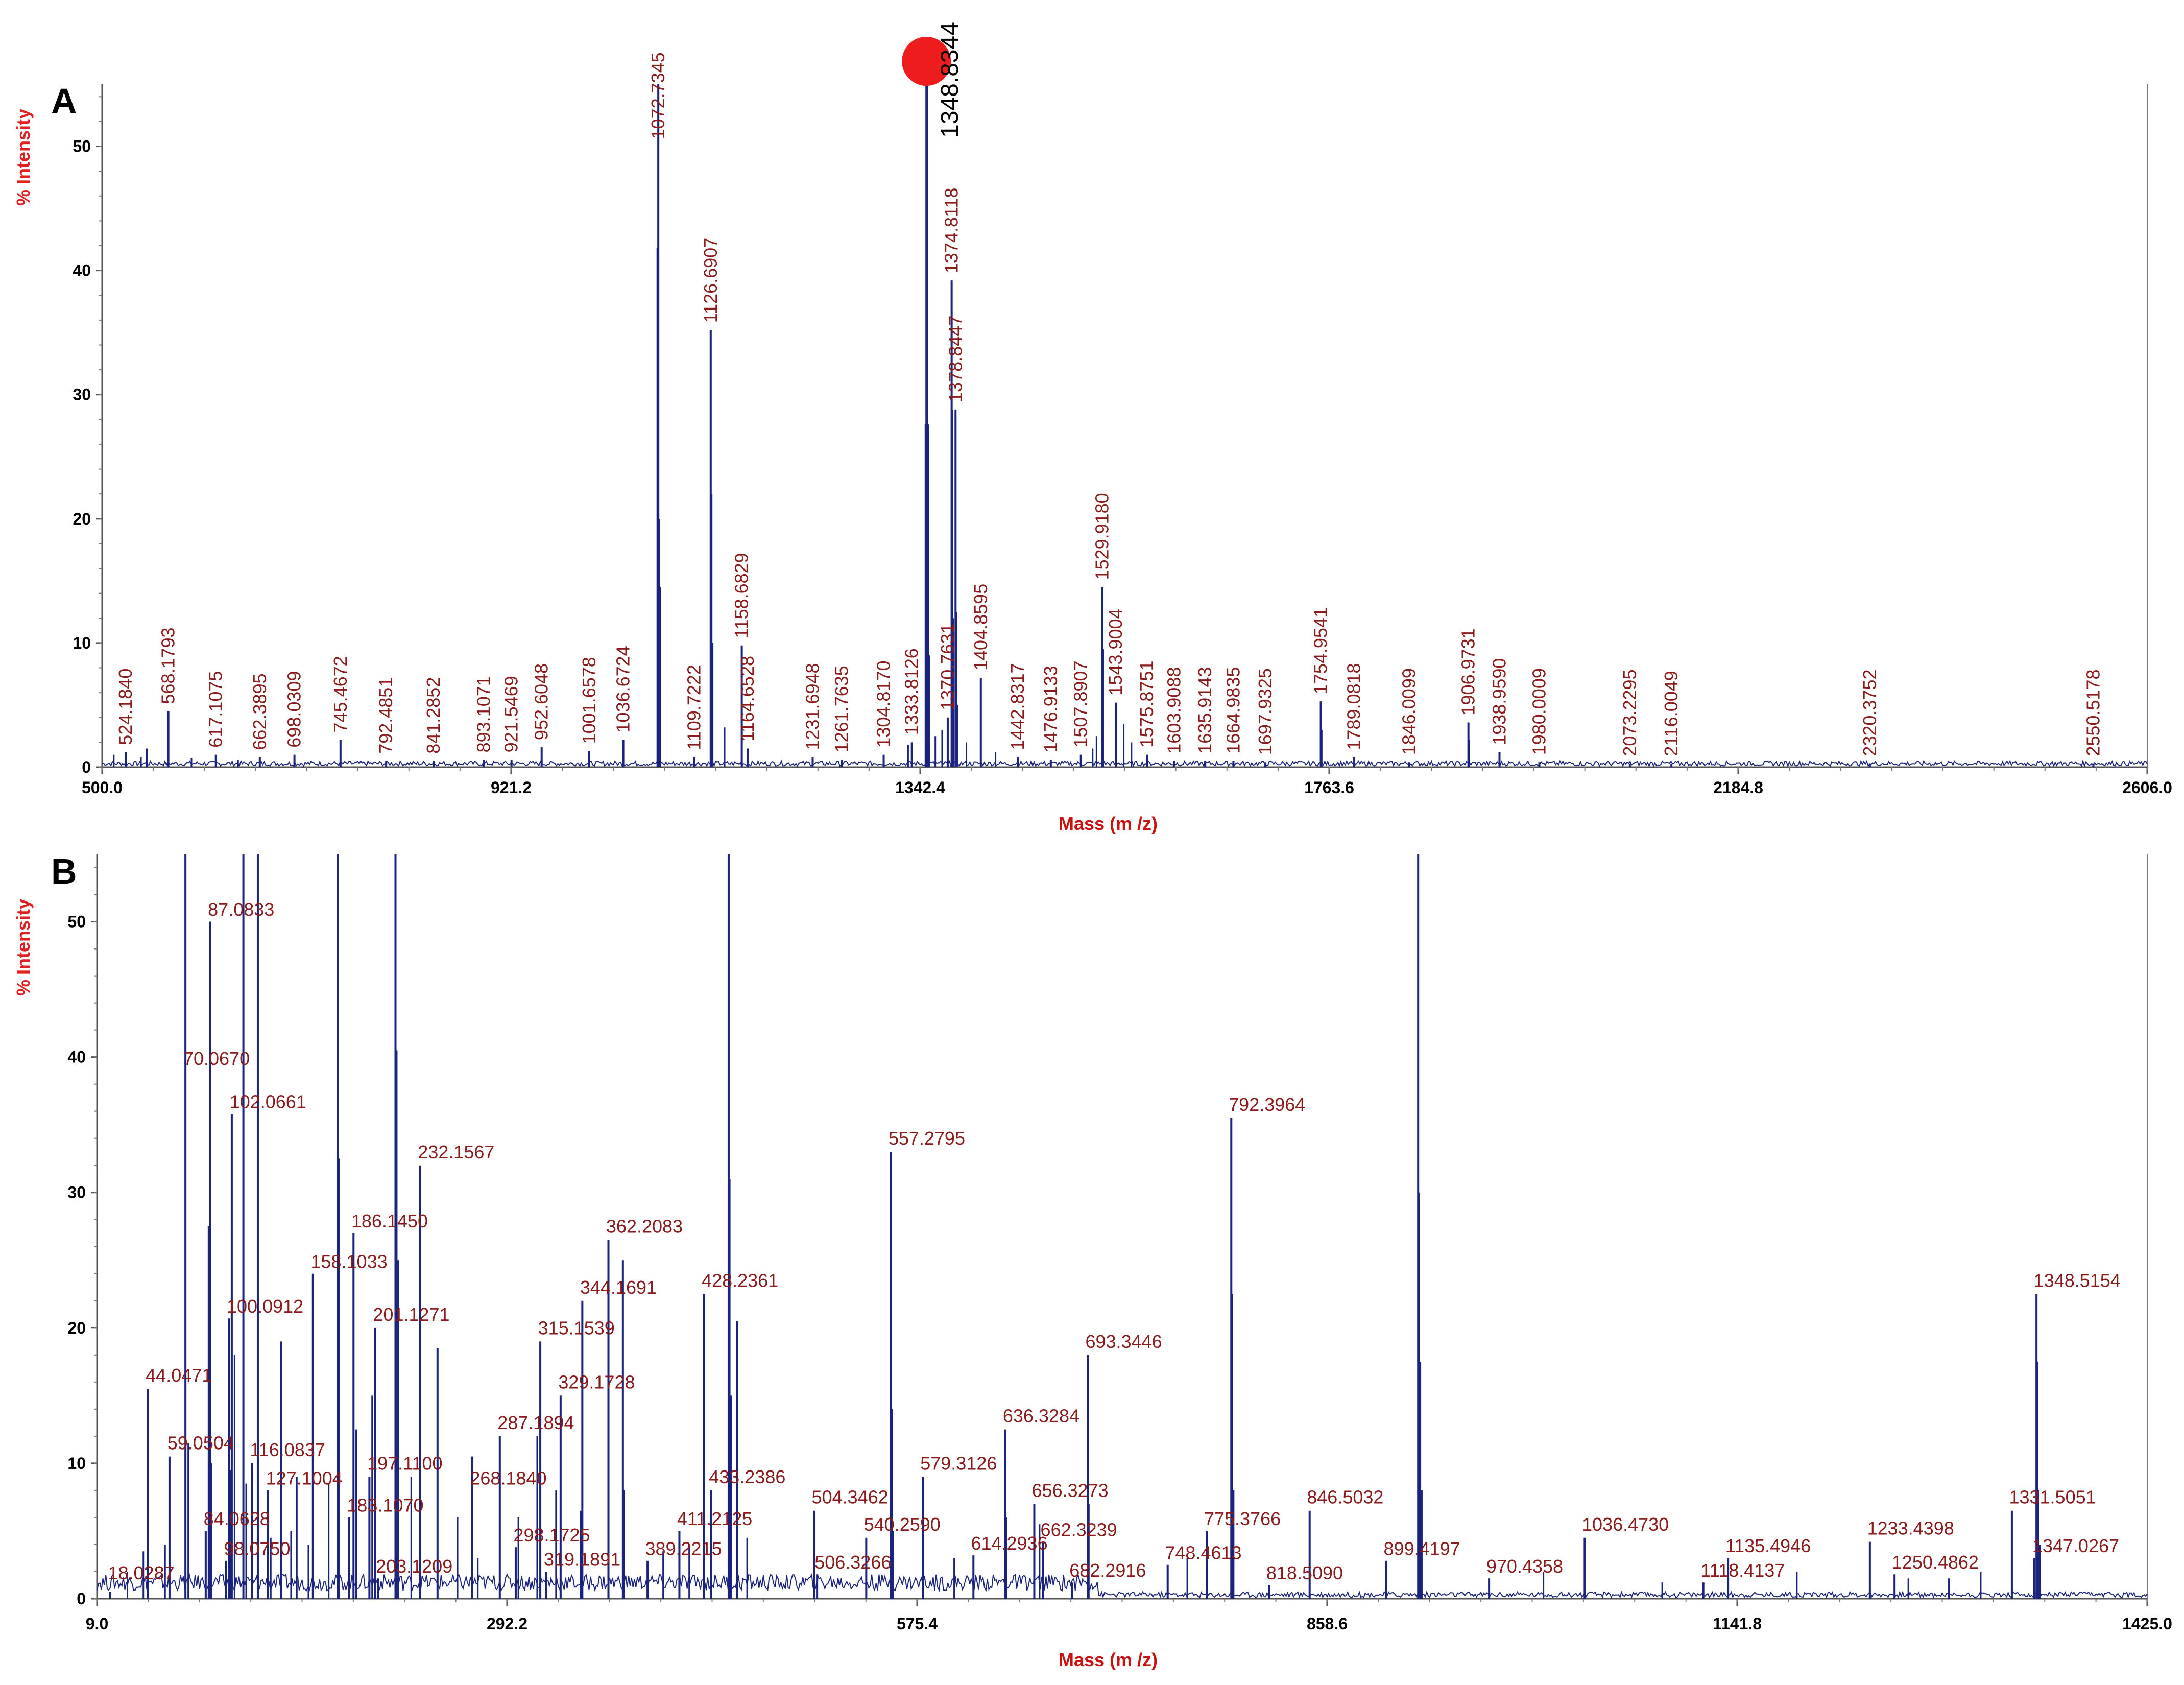 This screenshot has width=2184, height=1685. What do you see at coordinates (97, 1624) in the screenshot?
I see `x-tick-label: 9.0` at bounding box center [97, 1624].